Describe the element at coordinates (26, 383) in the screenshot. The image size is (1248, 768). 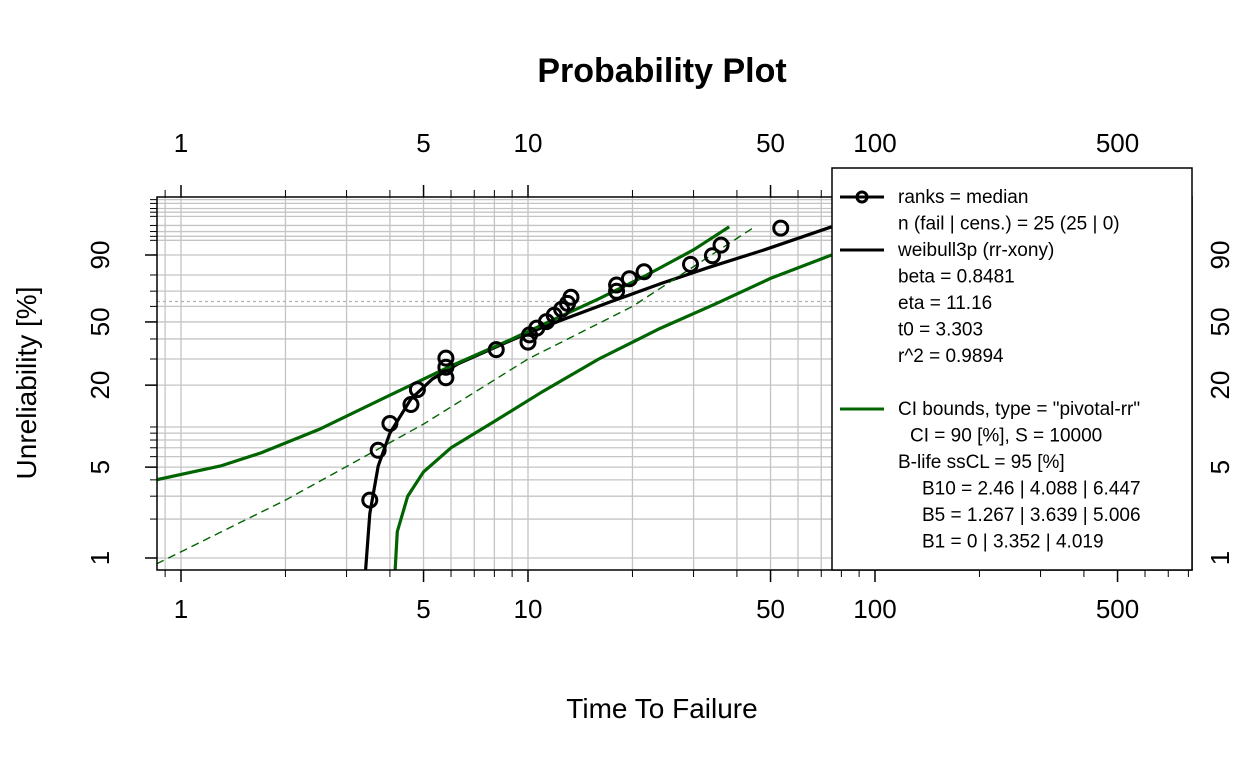
I see `y-axis-label: Unreliability [%]` at that location.